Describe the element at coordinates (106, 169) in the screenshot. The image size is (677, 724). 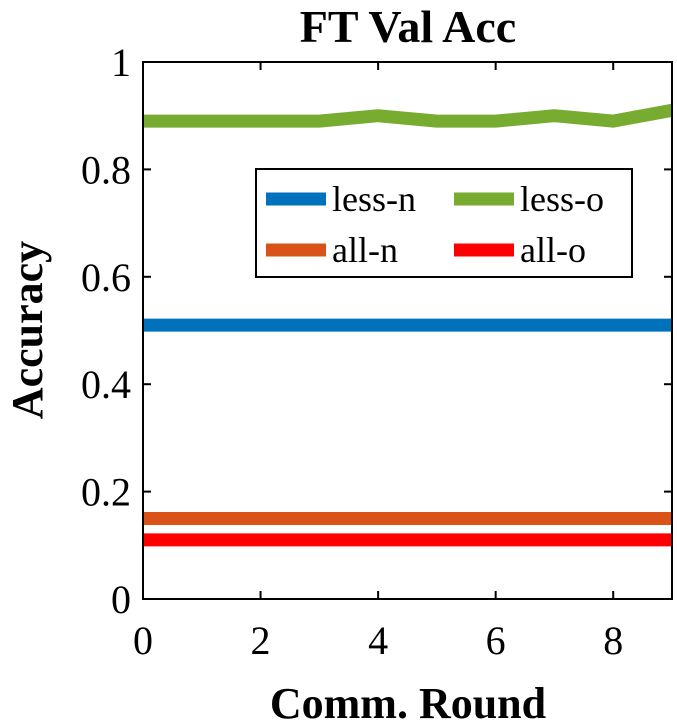
I see `y-tick-label: 0.8` at that location.